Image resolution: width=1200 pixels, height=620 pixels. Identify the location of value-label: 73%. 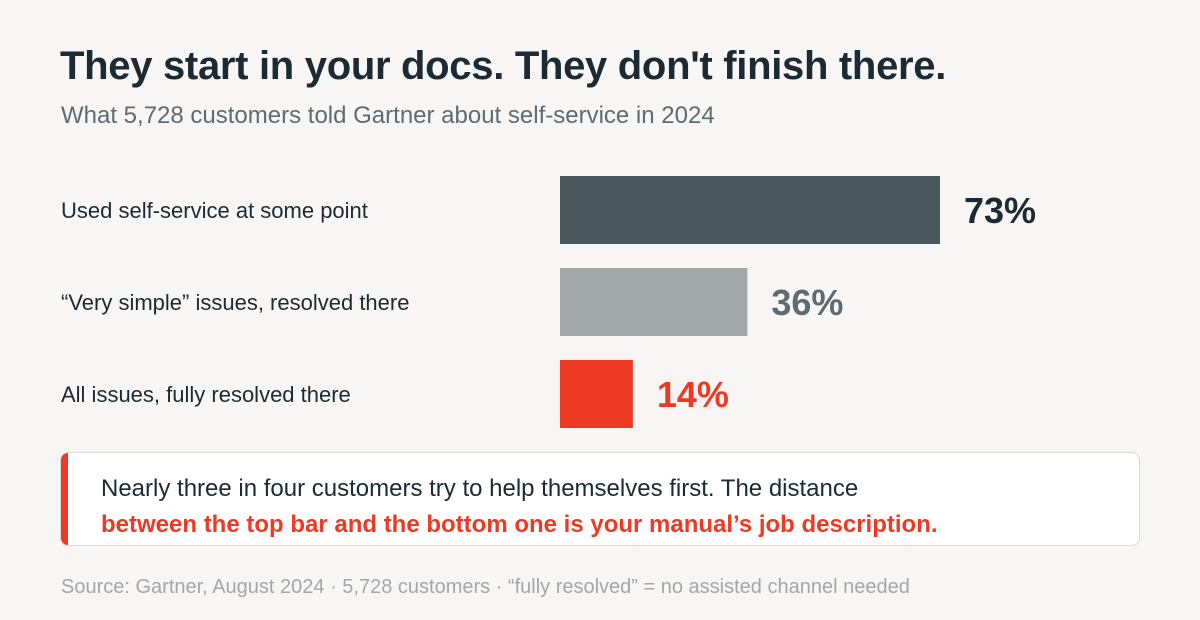
(1000, 210).